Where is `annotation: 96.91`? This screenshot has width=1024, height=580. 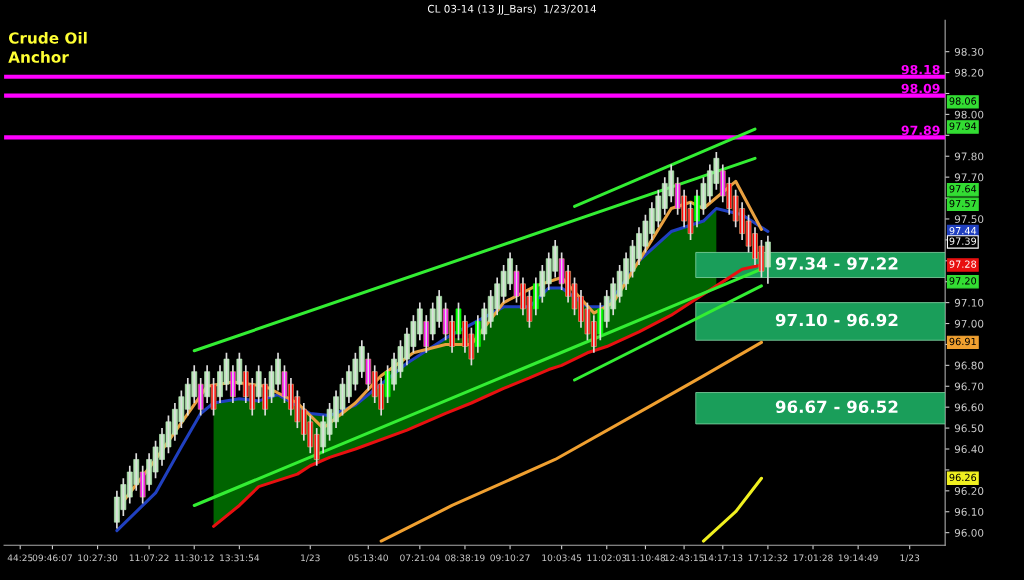
annotation: 96.91 is located at coordinates (962, 341).